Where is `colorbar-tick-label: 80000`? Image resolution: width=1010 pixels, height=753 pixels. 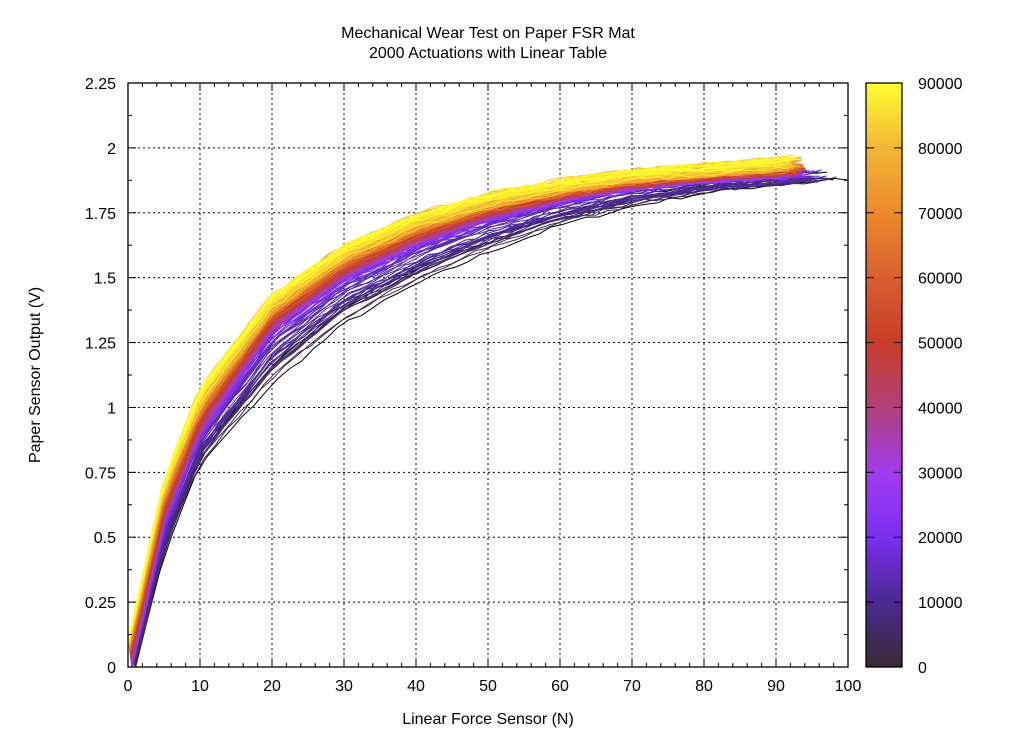 colorbar-tick-label: 80000 is located at coordinates (940, 149).